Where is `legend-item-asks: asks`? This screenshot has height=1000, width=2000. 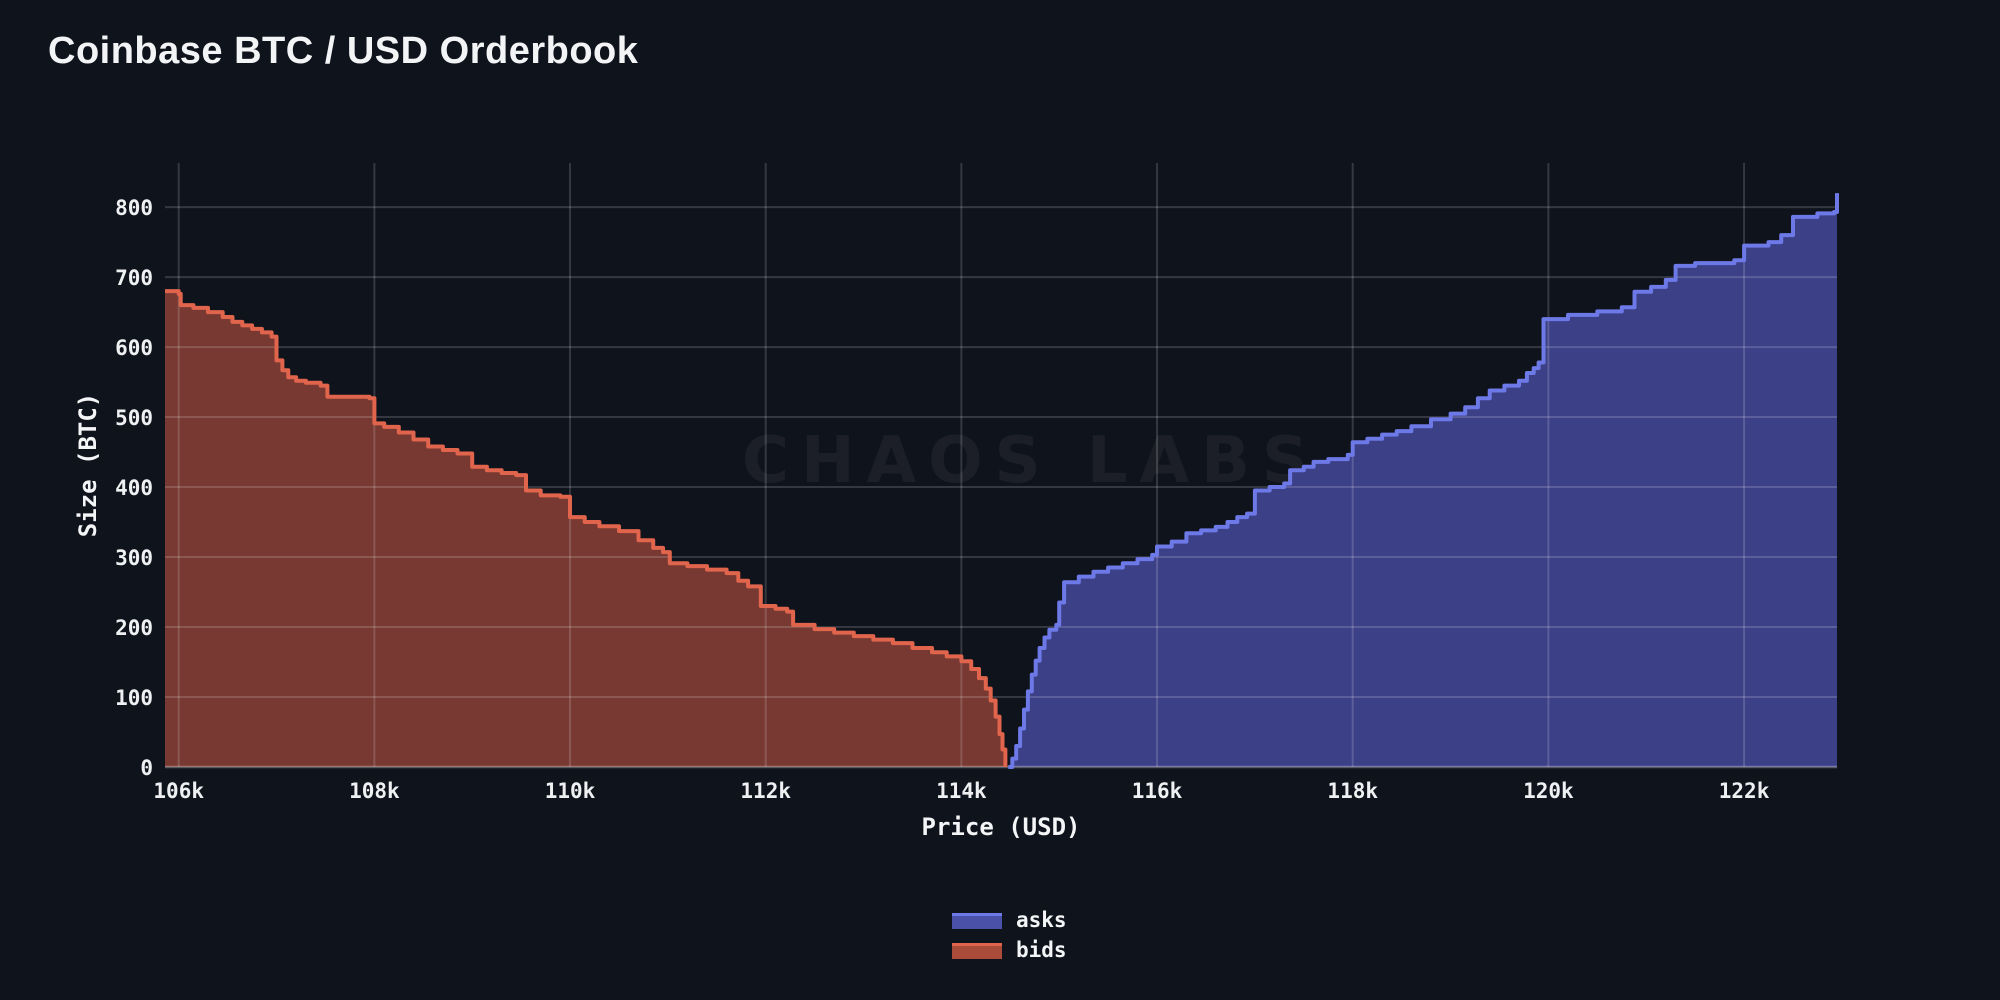
legend-item-asks: asks is located at coordinates (1009, 920).